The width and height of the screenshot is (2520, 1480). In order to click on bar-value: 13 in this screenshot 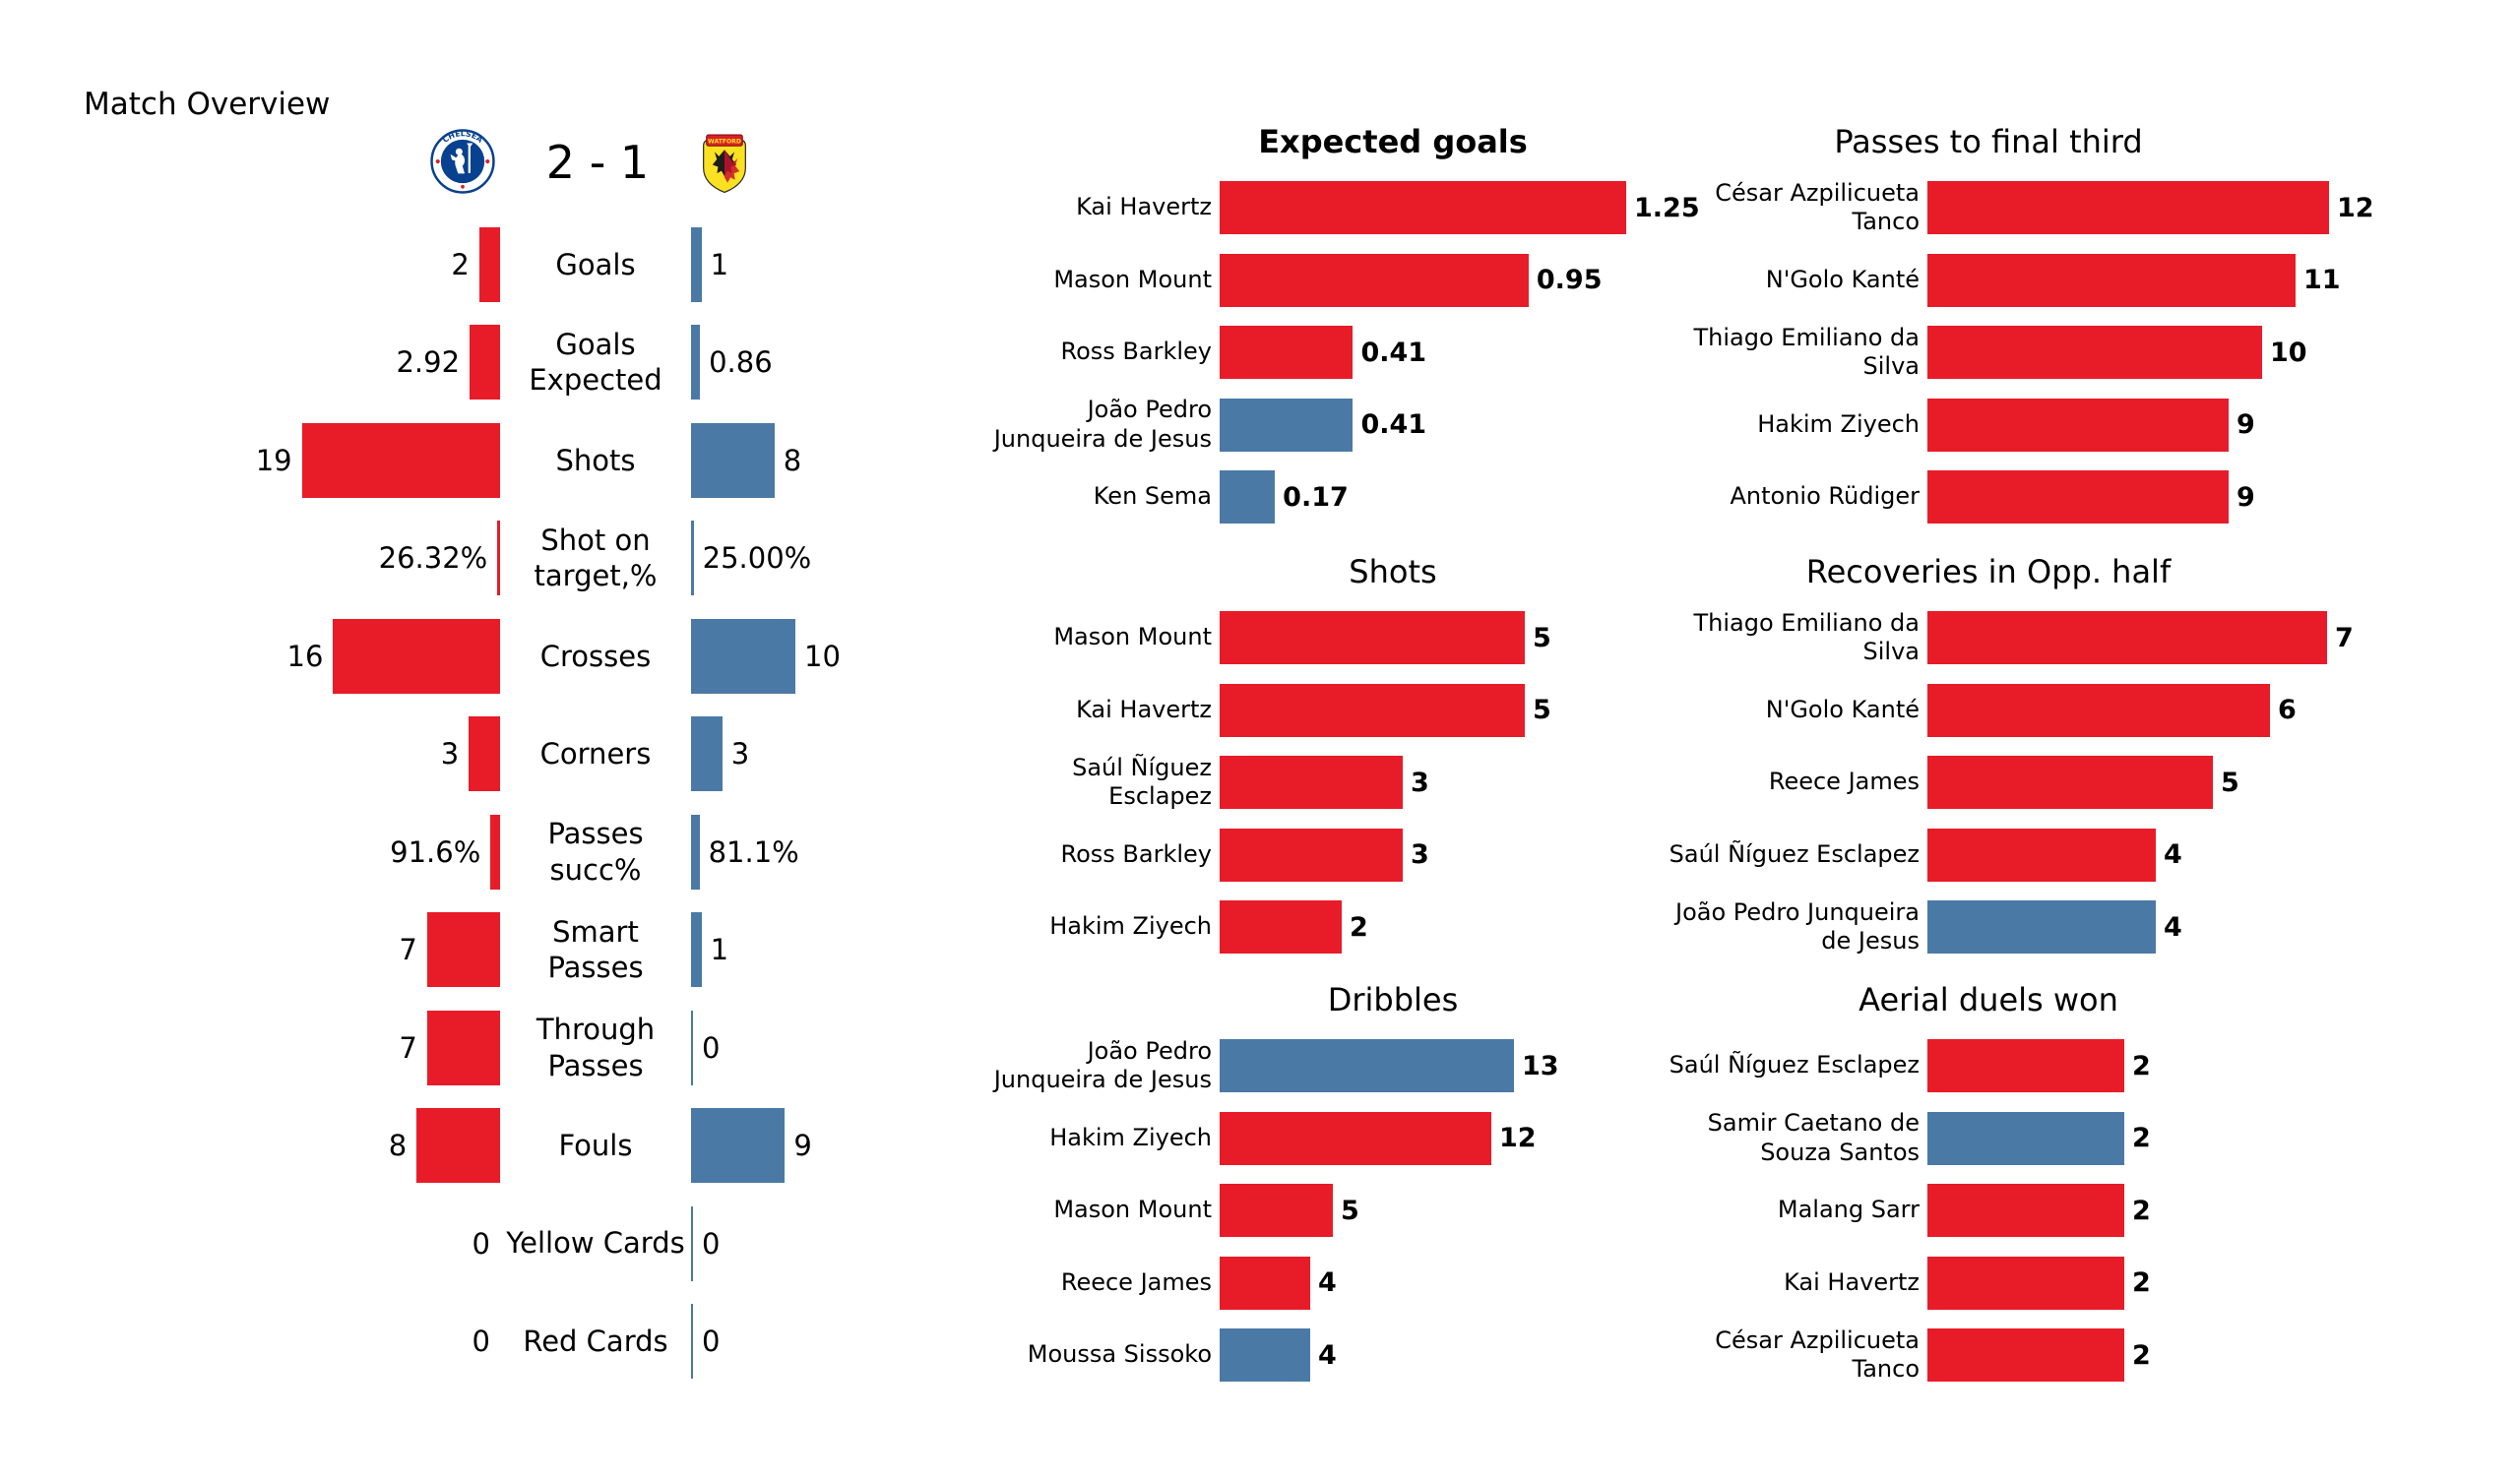, I will do `click(1540, 1065)`.